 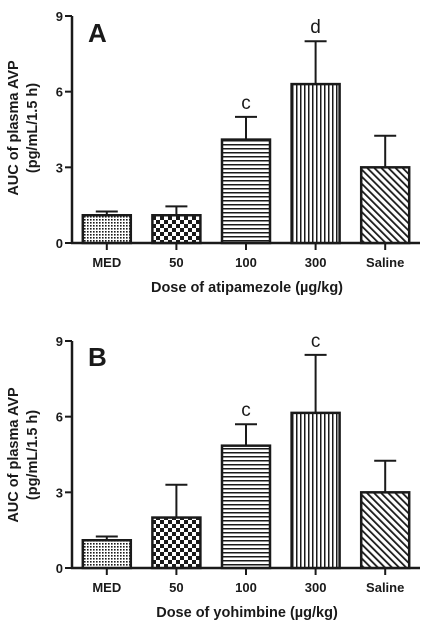 What do you see at coordinates (315, 27) in the screenshot?
I see `significance-label: d` at bounding box center [315, 27].